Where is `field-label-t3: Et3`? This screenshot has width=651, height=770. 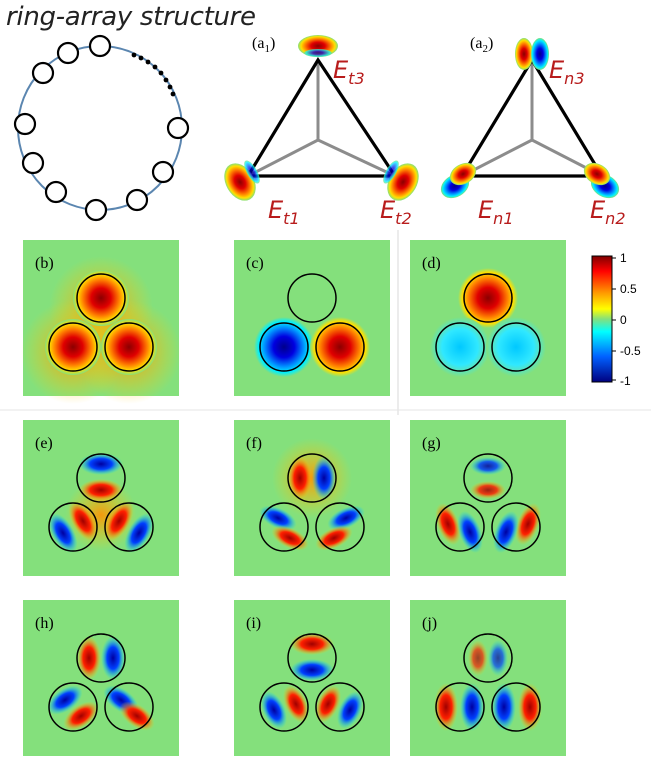
field-label-t3: Et3 is located at coordinates (349, 72).